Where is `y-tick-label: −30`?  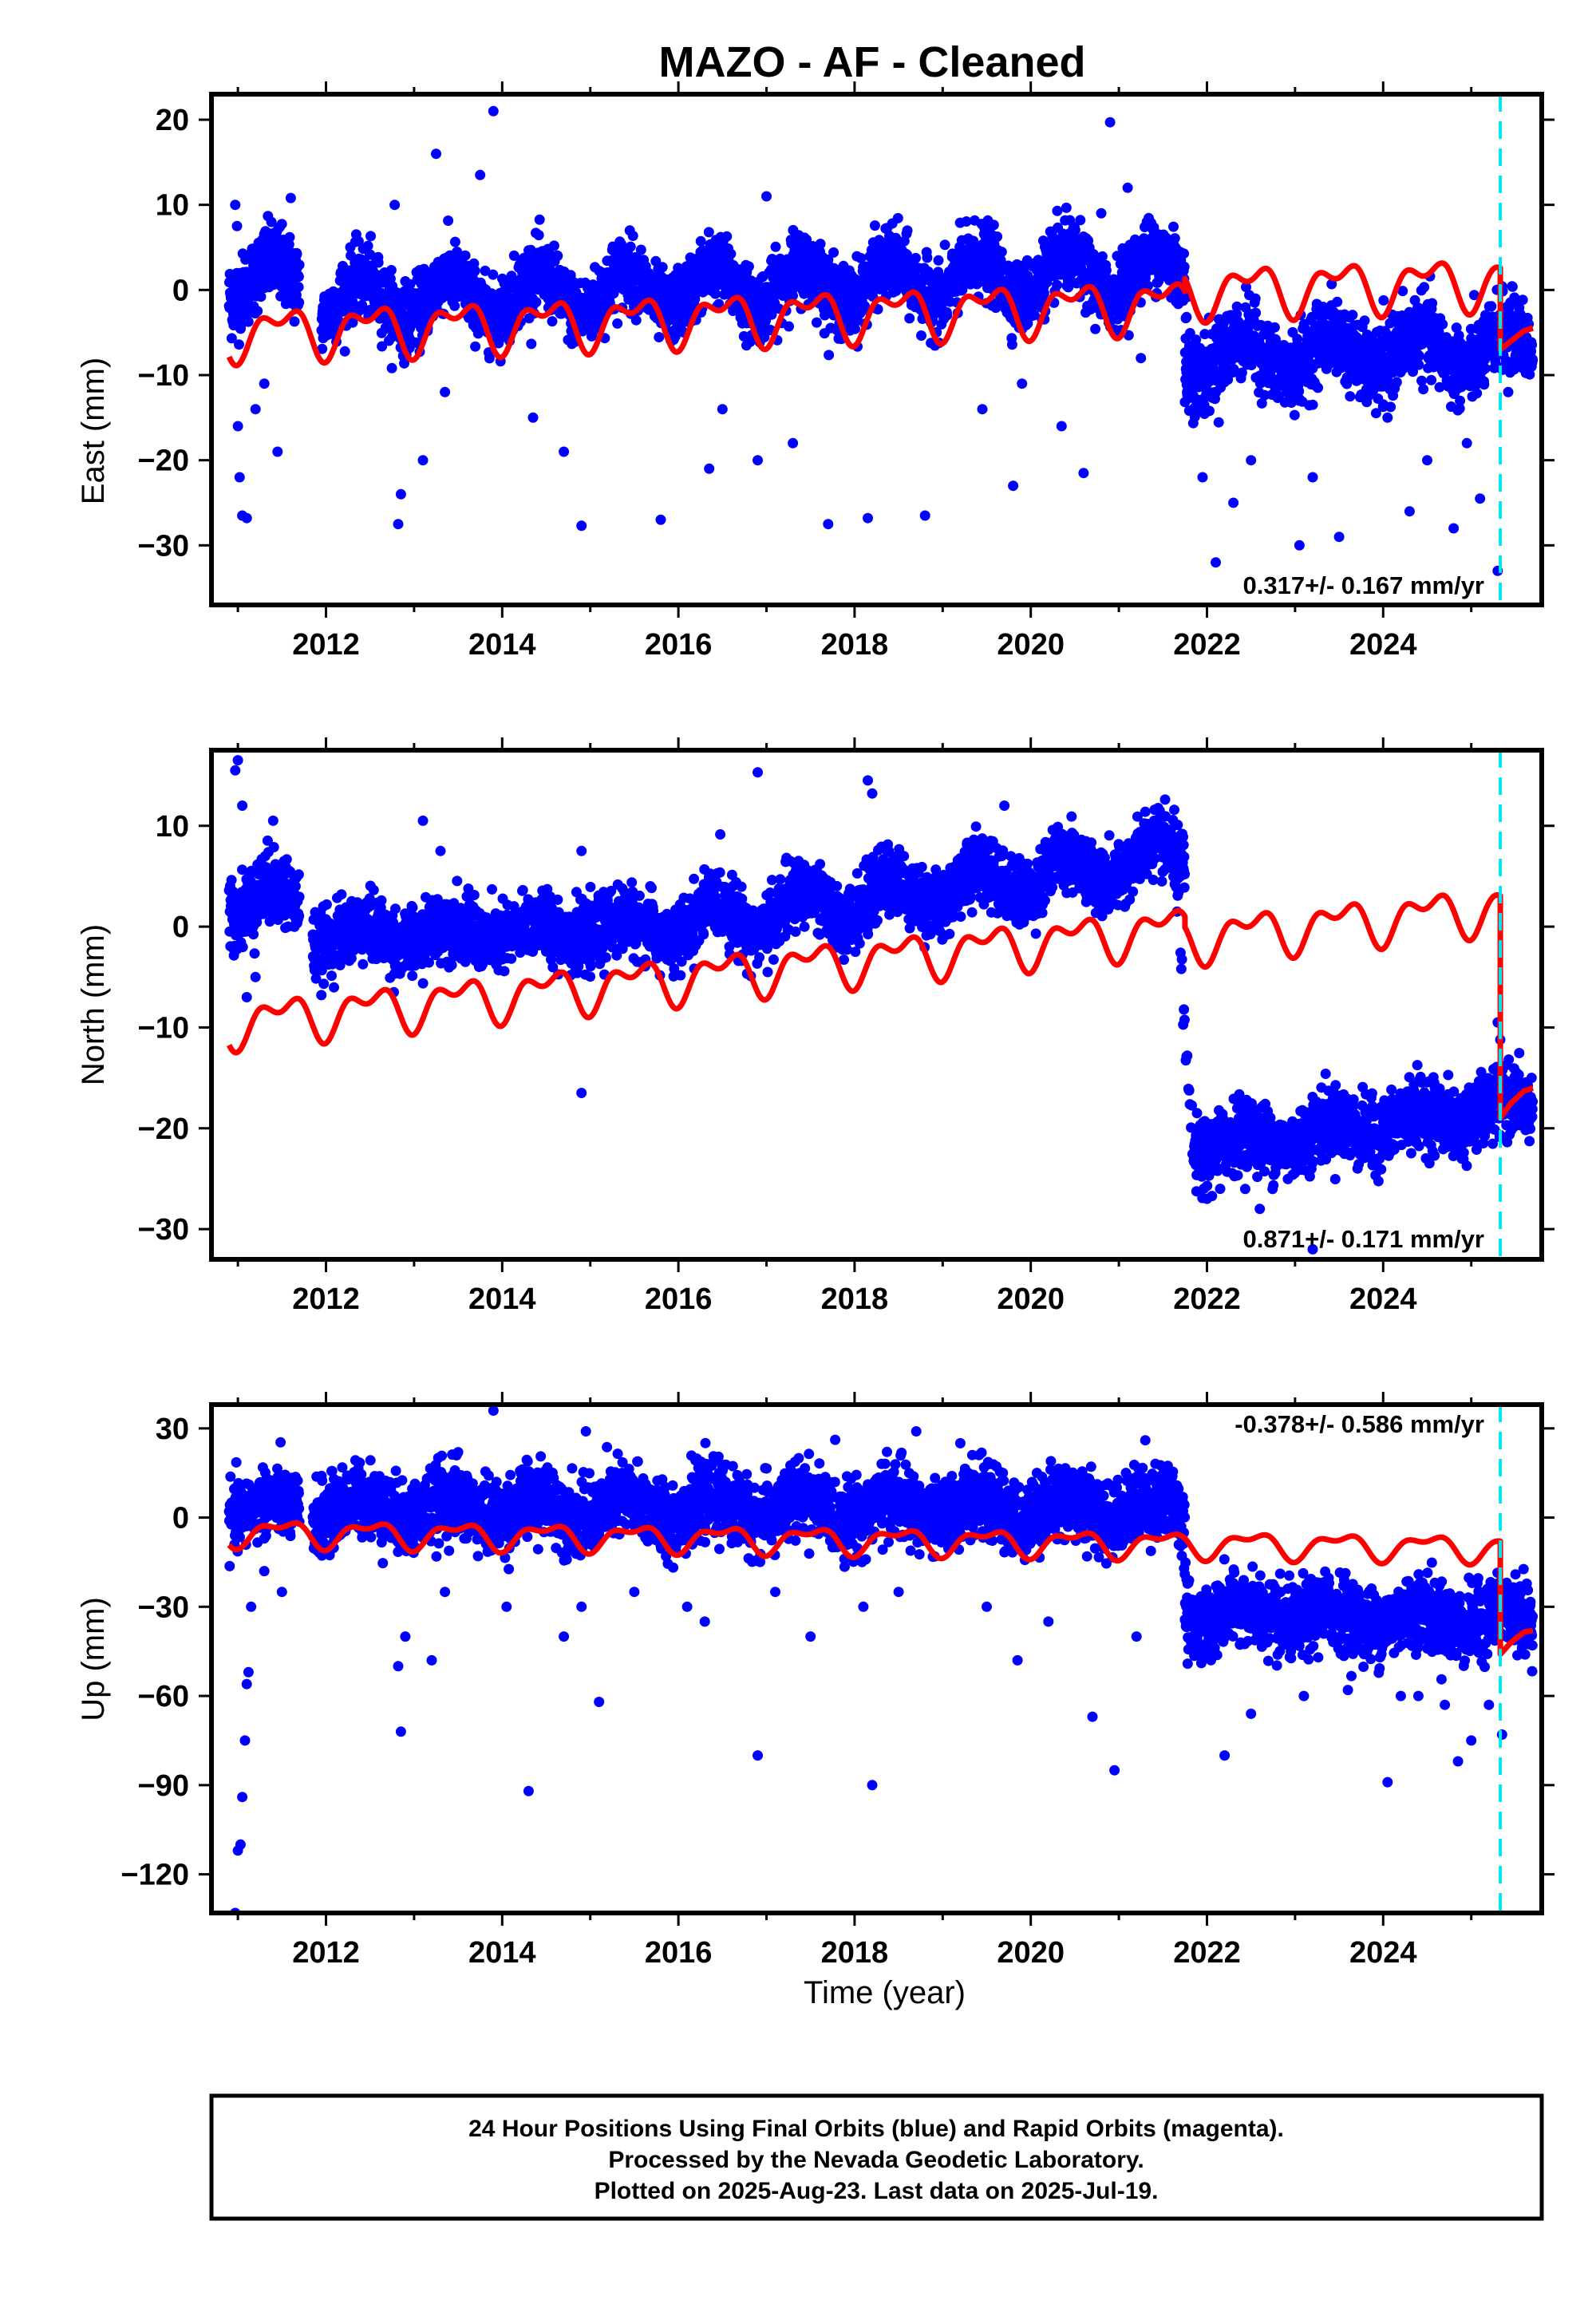
y-tick-label: −30 is located at coordinates (163, 546).